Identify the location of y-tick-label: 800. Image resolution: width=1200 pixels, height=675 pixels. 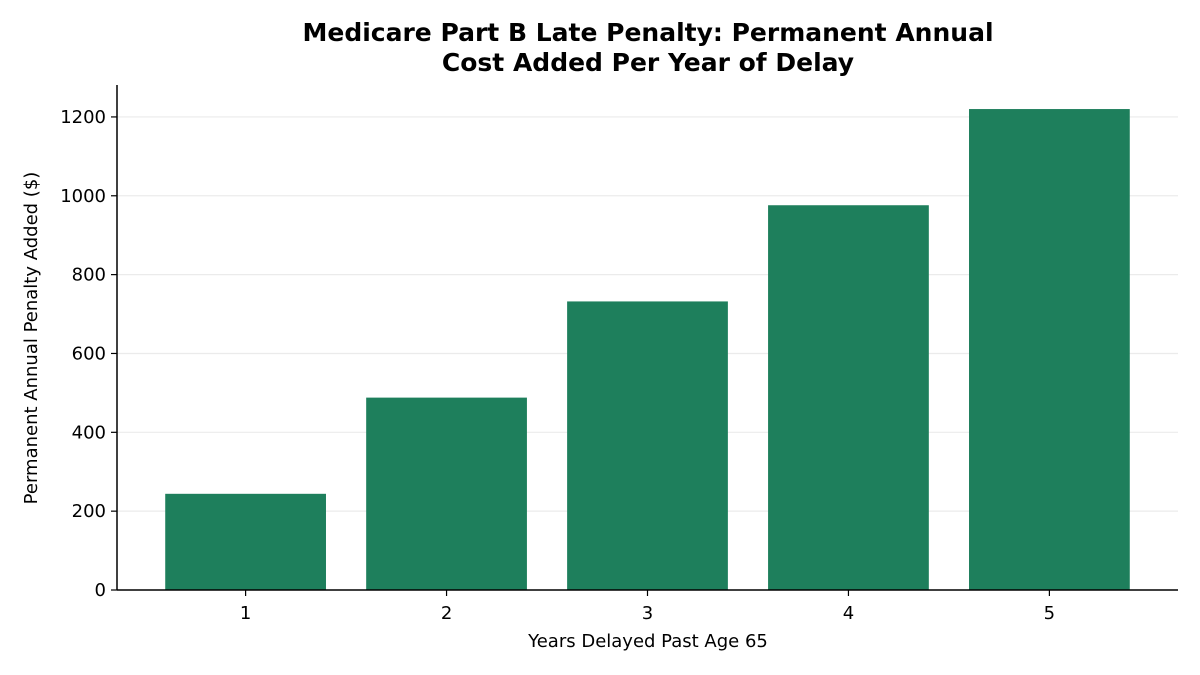
(89, 275).